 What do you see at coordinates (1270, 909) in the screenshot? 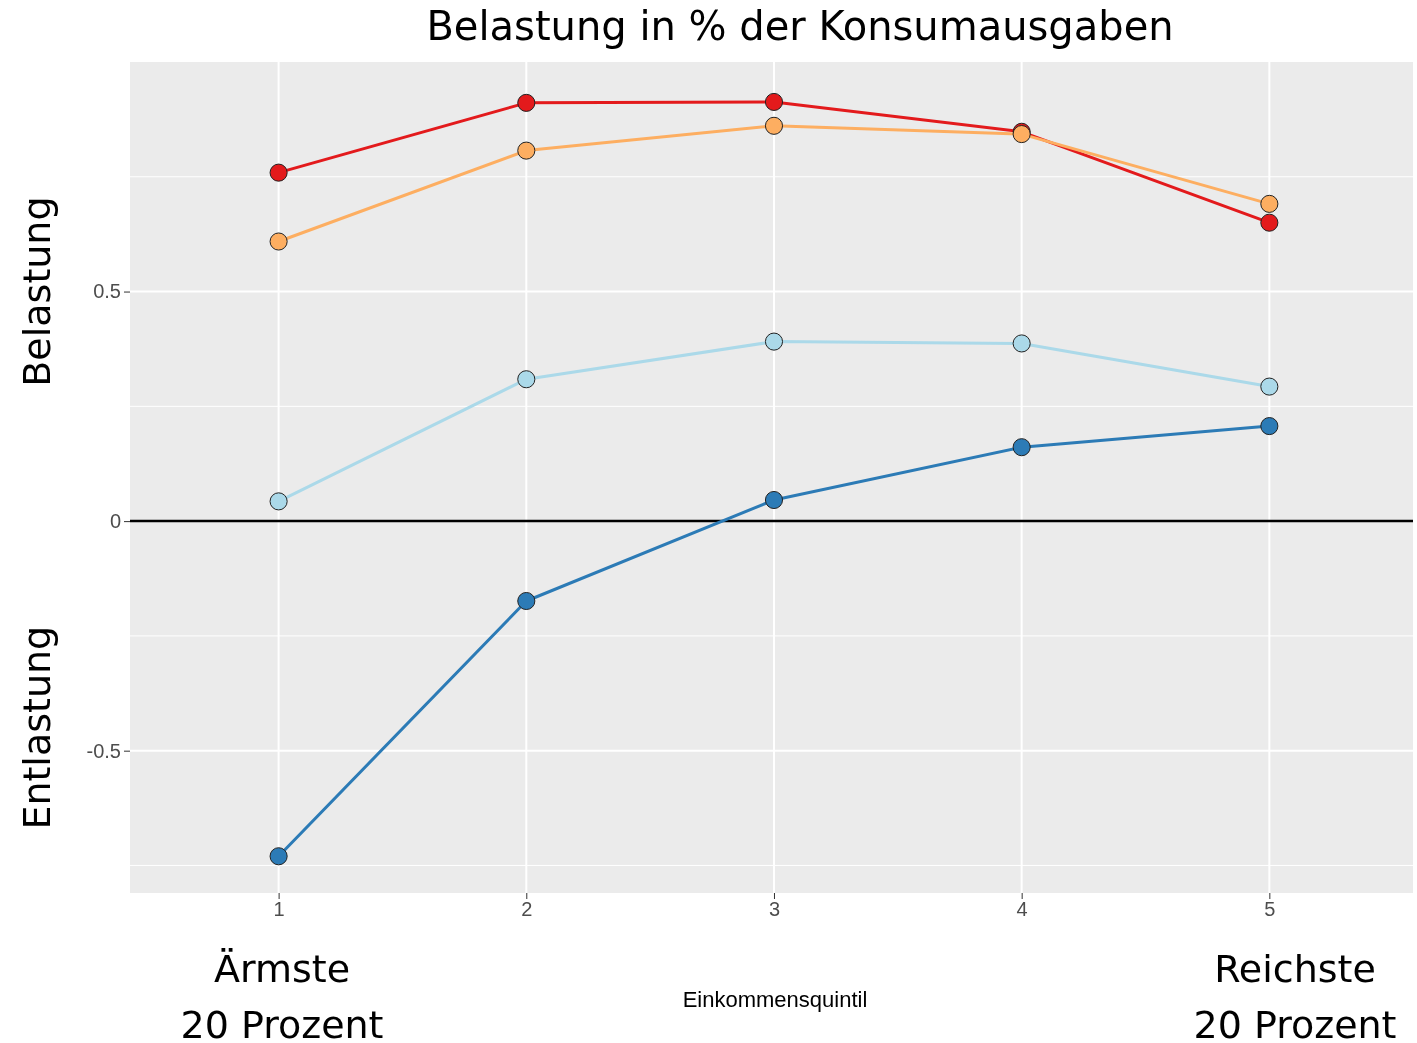
I see `x-tick-label: 5` at bounding box center [1270, 909].